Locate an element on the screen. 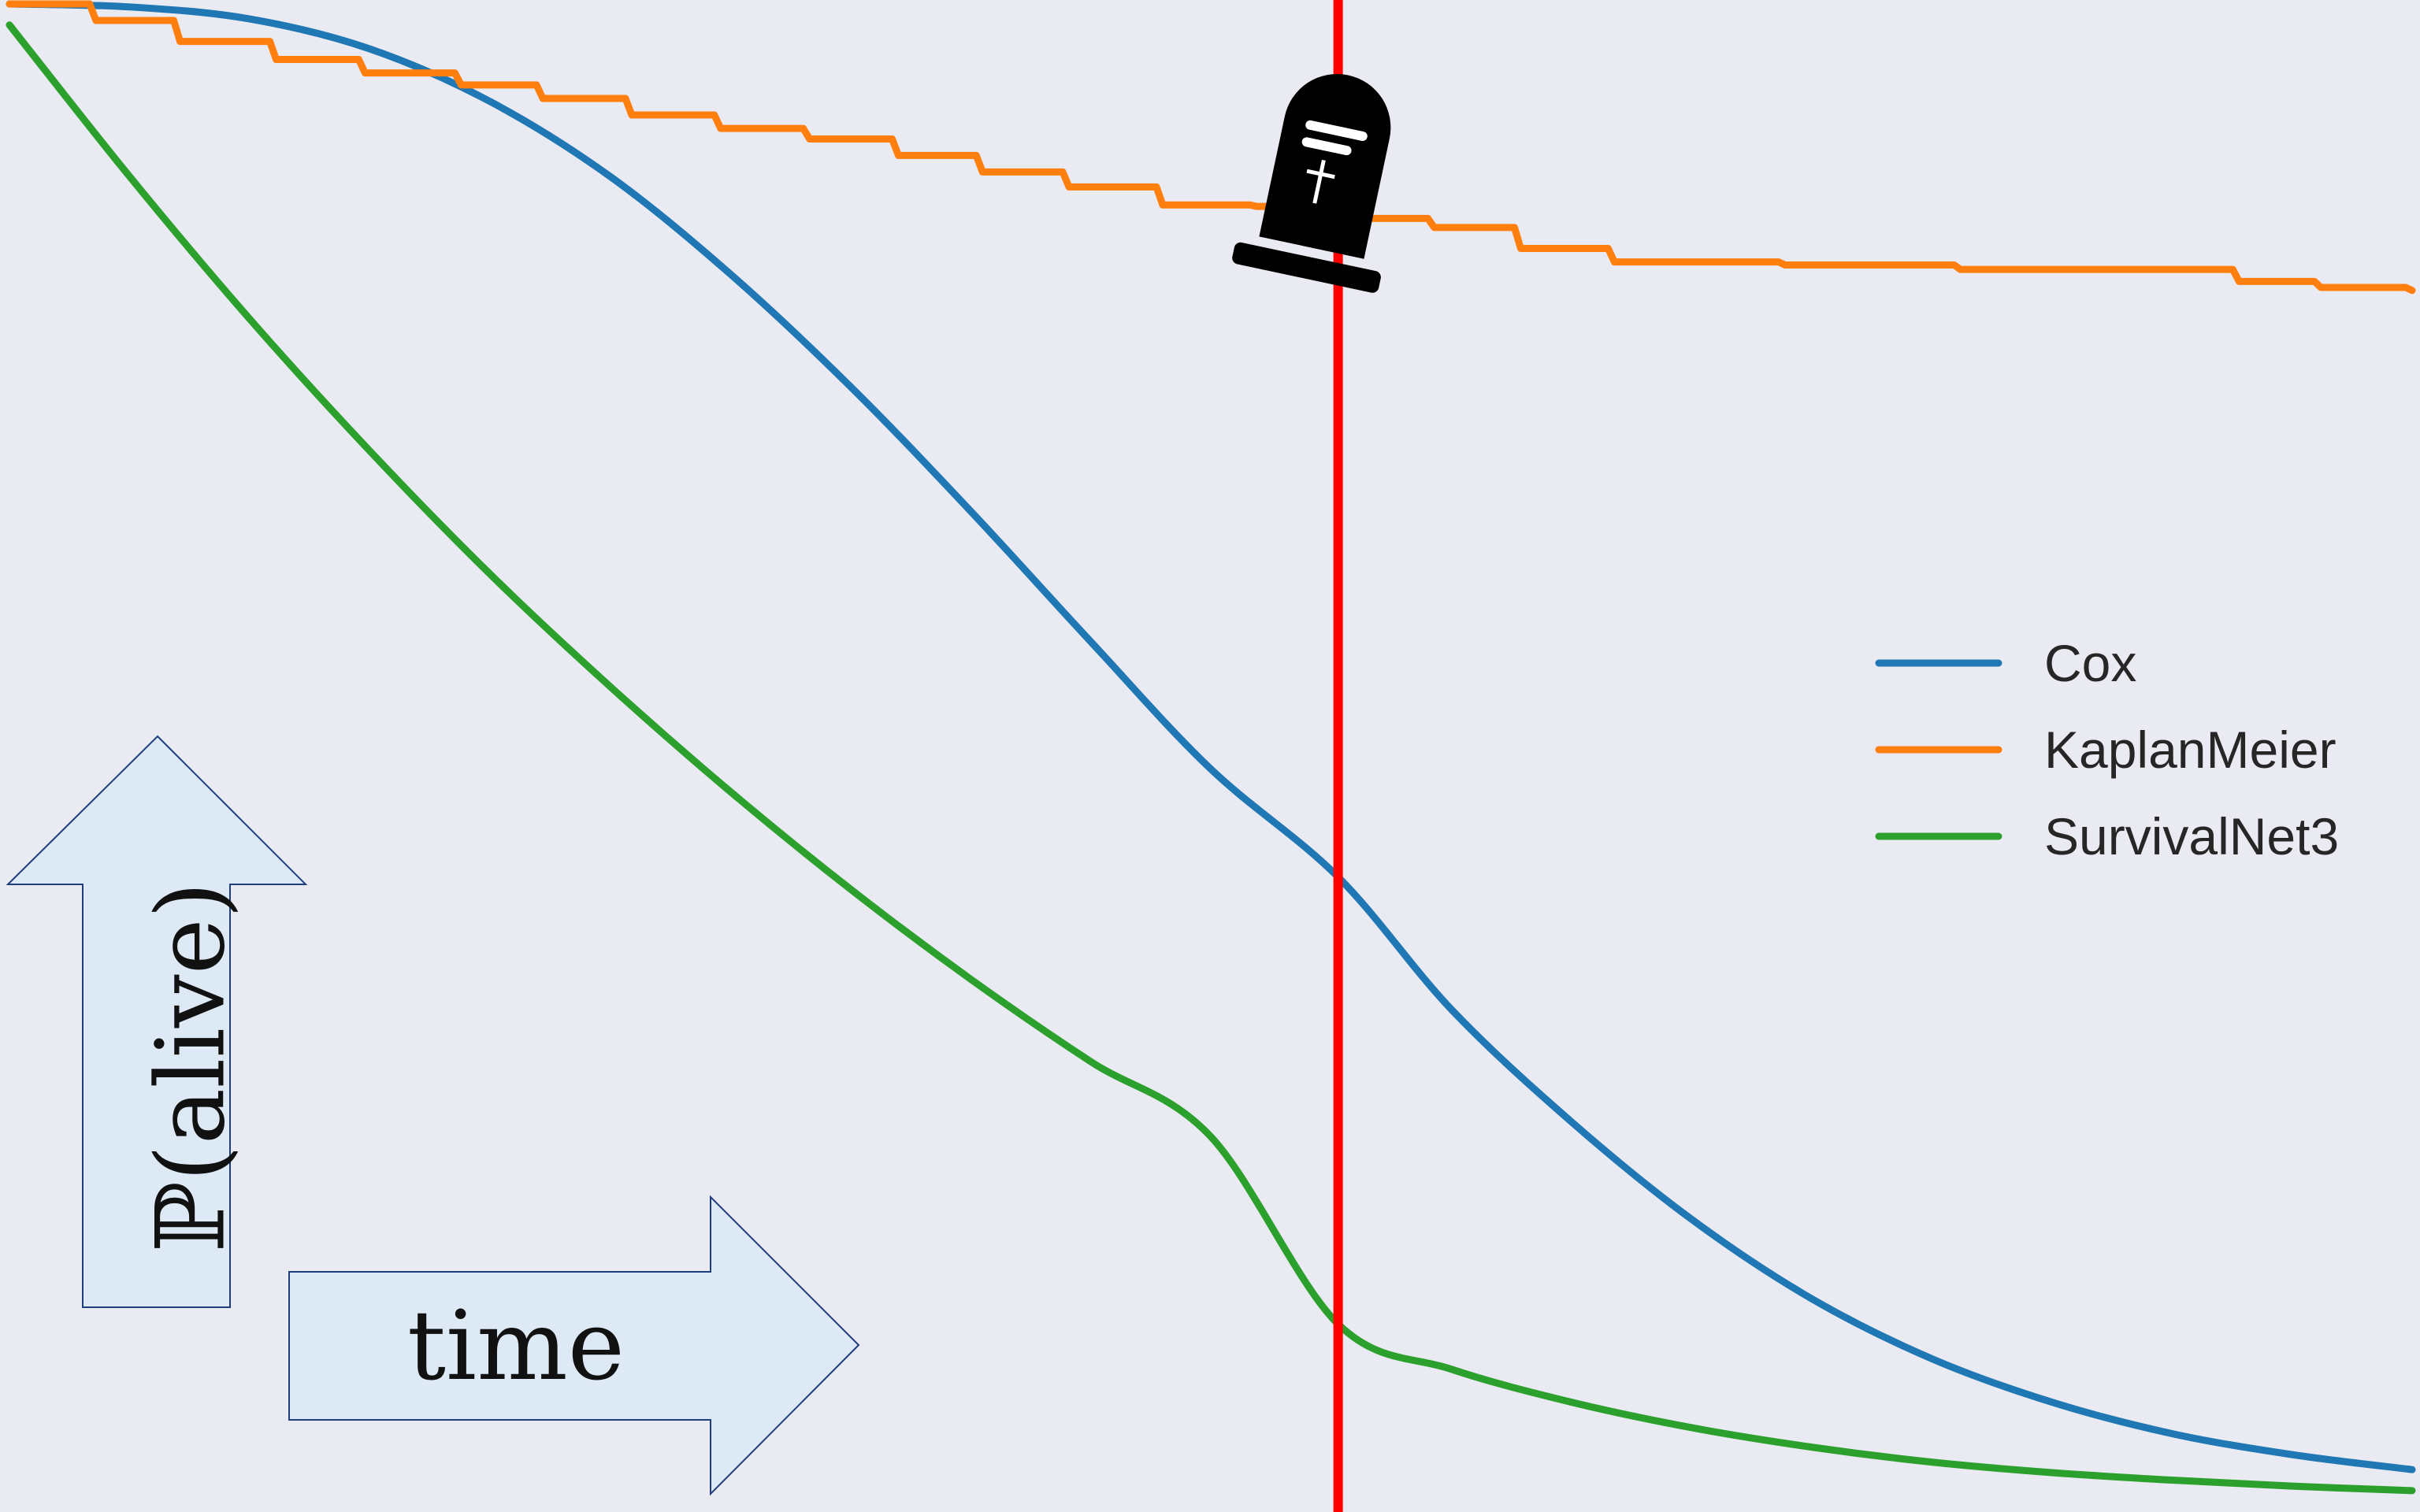 Image resolution: width=2420 pixels, height=1512 pixels. tombstone-icon is located at coordinates (1311, 183).